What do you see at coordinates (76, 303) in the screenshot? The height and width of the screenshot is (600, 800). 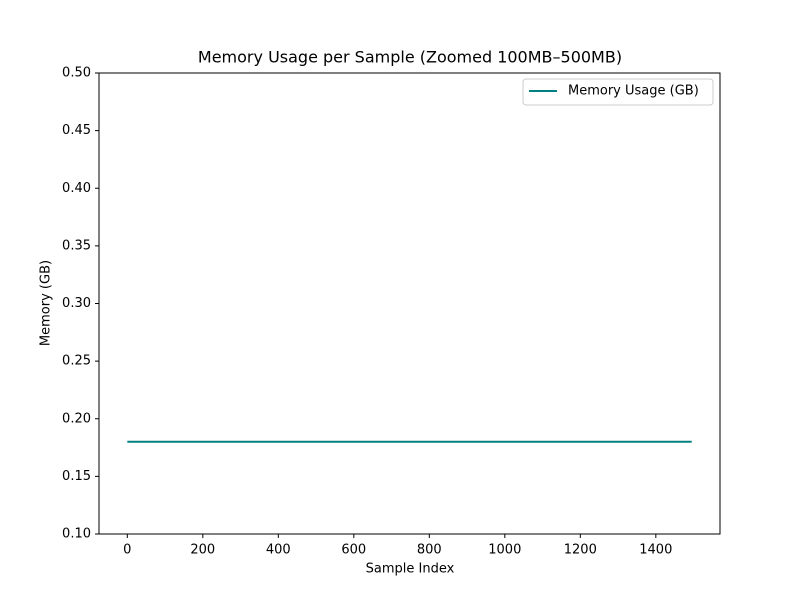 I see `y-tick-label: 0.30` at bounding box center [76, 303].